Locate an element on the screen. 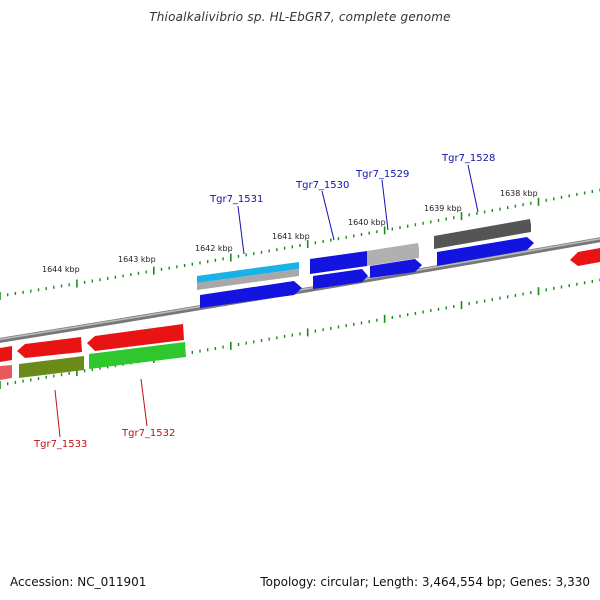 Image resolution: width=600 pixels, height=600 pixels. gene-tgr7-1532-red is located at coordinates (135, 337).